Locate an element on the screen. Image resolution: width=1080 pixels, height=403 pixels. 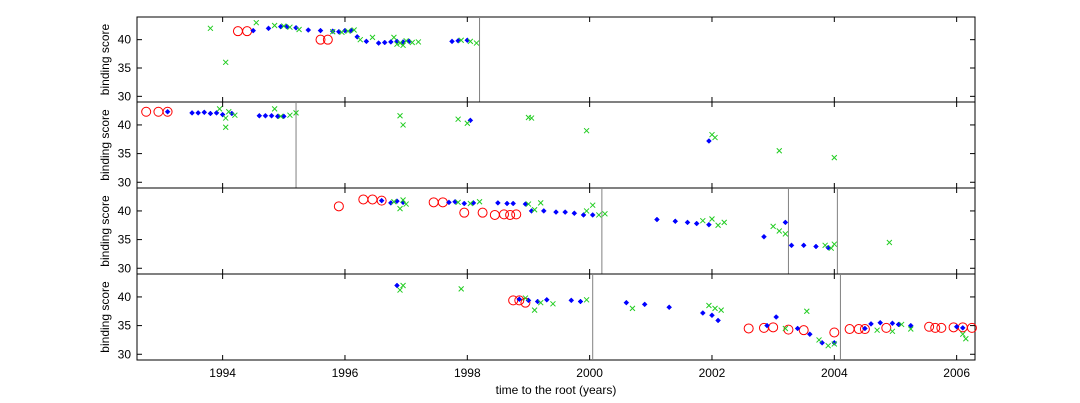
x-tick-label: 2000 is located at coordinates (589, 373).